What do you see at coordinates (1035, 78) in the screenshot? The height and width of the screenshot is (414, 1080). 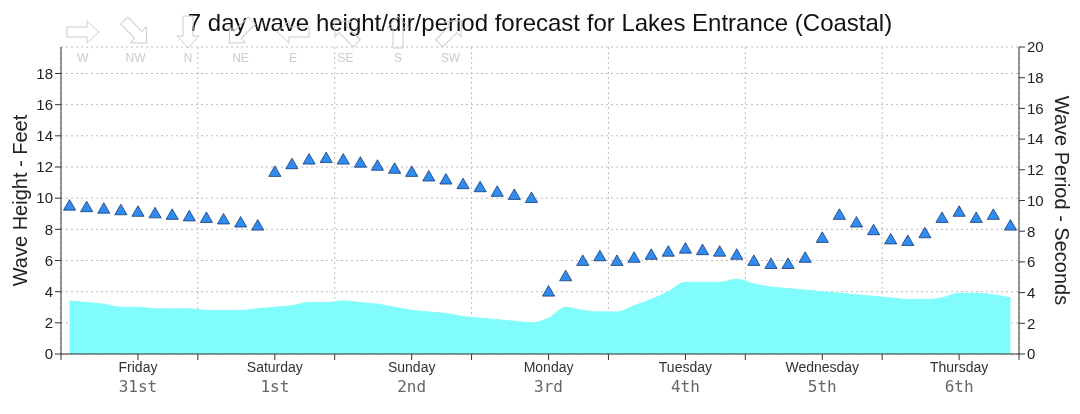 I see `y2-tick-label: 18` at bounding box center [1035, 78].